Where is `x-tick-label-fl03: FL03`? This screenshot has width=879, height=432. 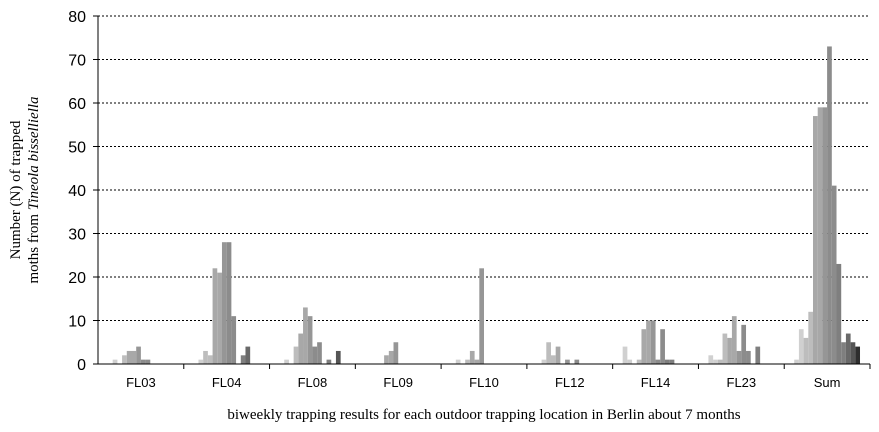 x-tick-label-fl03: FL03 is located at coordinates (141, 382).